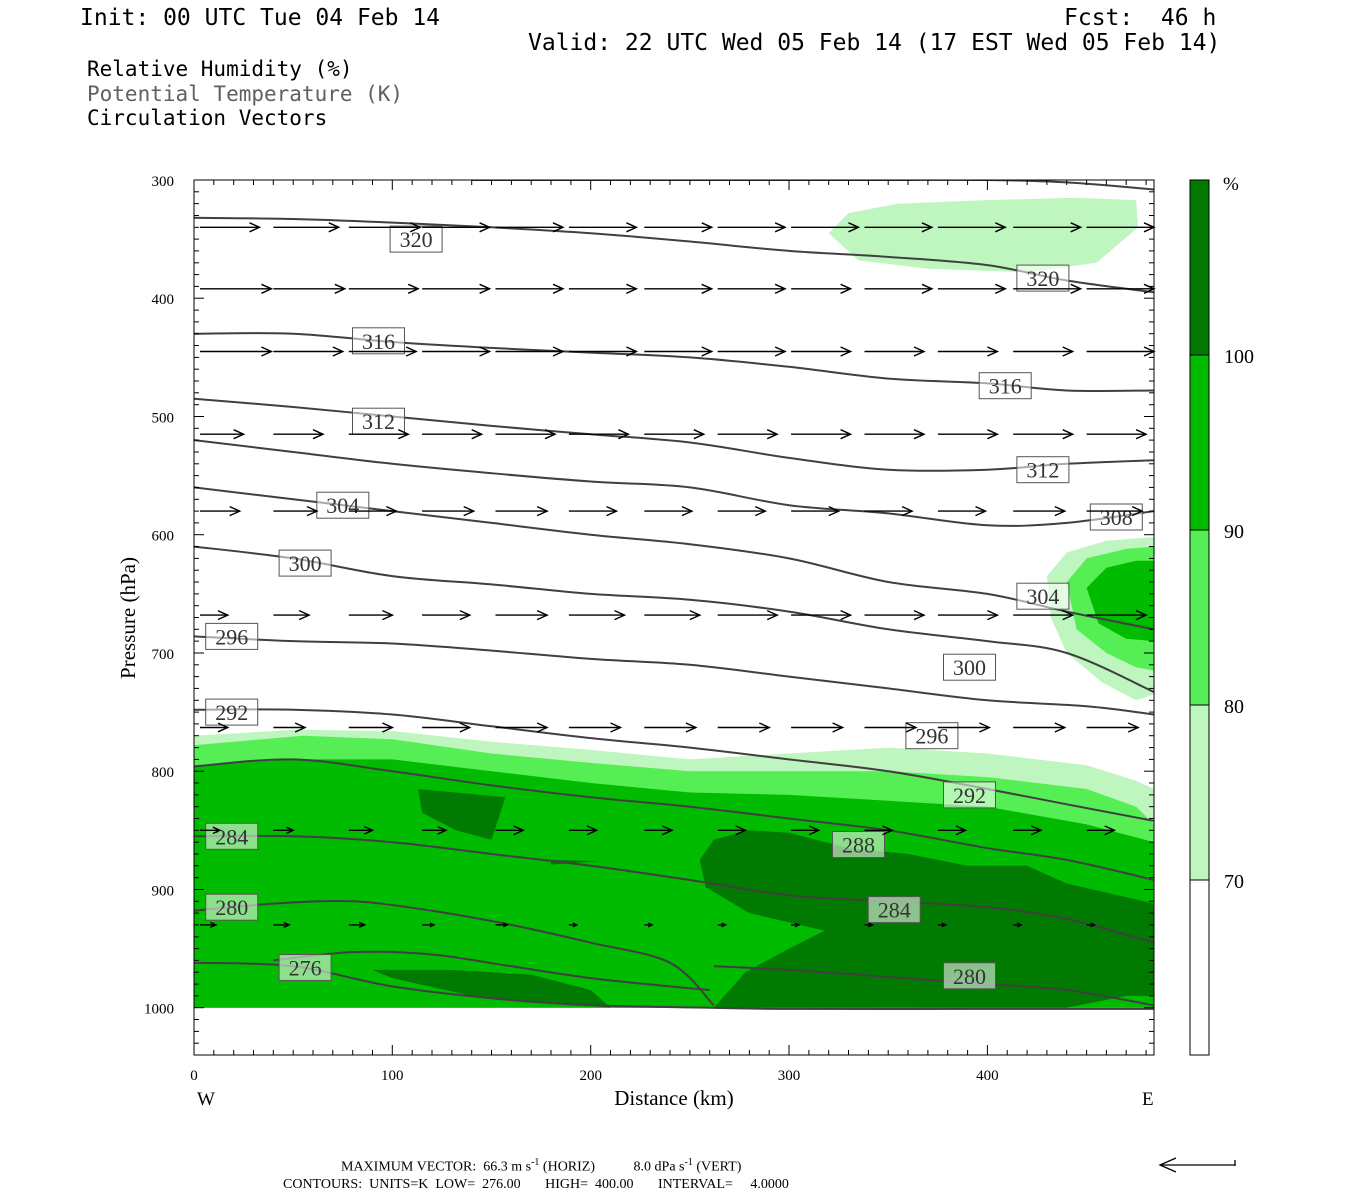 The width and height of the screenshot is (1350, 1200). Describe the element at coordinates (163, 773) in the screenshot. I see `y-tick-label-800: 800` at that location.